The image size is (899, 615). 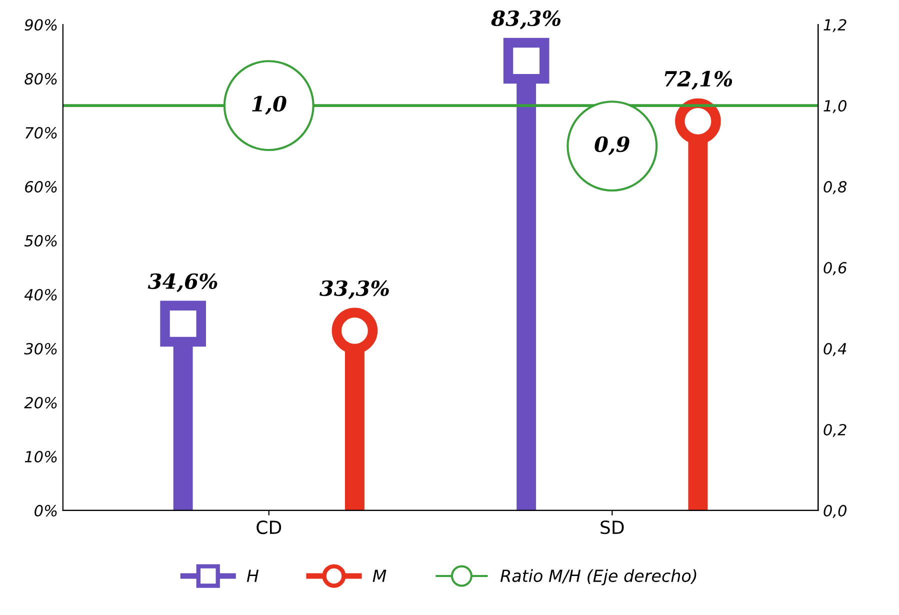 What do you see at coordinates (45, 510) in the screenshot?
I see `y-tick-label: 0%` at bounding box center [45, 510].